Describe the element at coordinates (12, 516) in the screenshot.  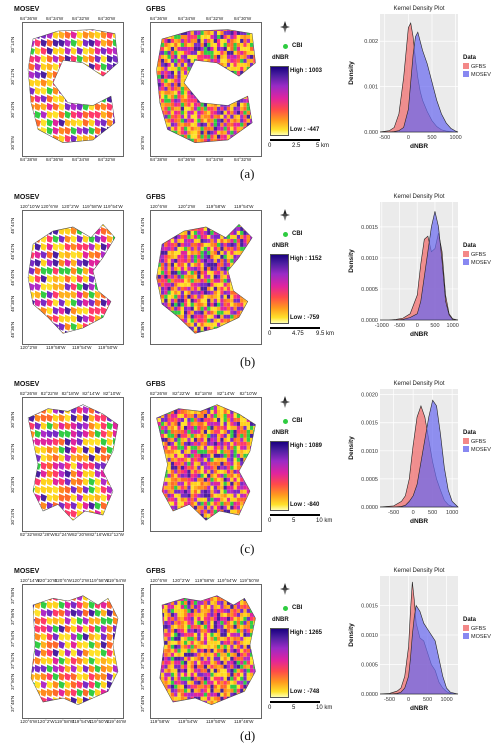
I see `map-axis-tick: 30°24'N` at that location.